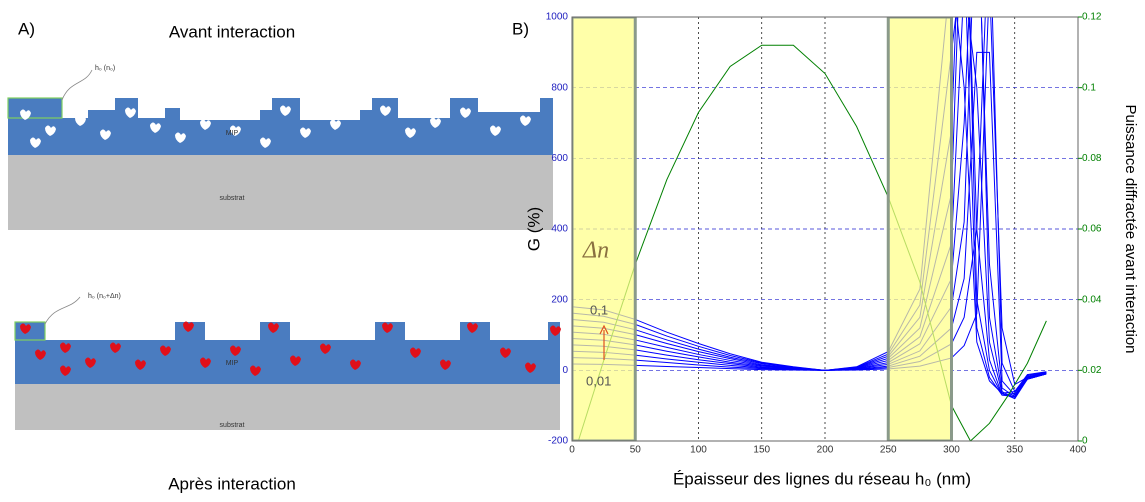 This screenshot has height=502, width=1145. Describe the element at coordinates (232, 483) in the screenshot. I see `panel-title: Après interaction` at that location.